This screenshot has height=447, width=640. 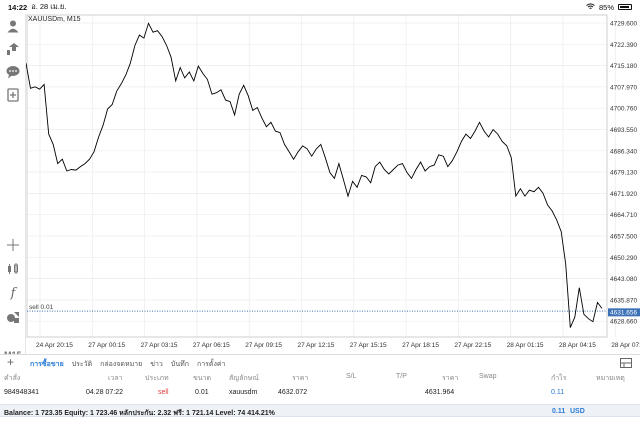 I want to click on row-volume: 0.01, so click(x=202, y=392).